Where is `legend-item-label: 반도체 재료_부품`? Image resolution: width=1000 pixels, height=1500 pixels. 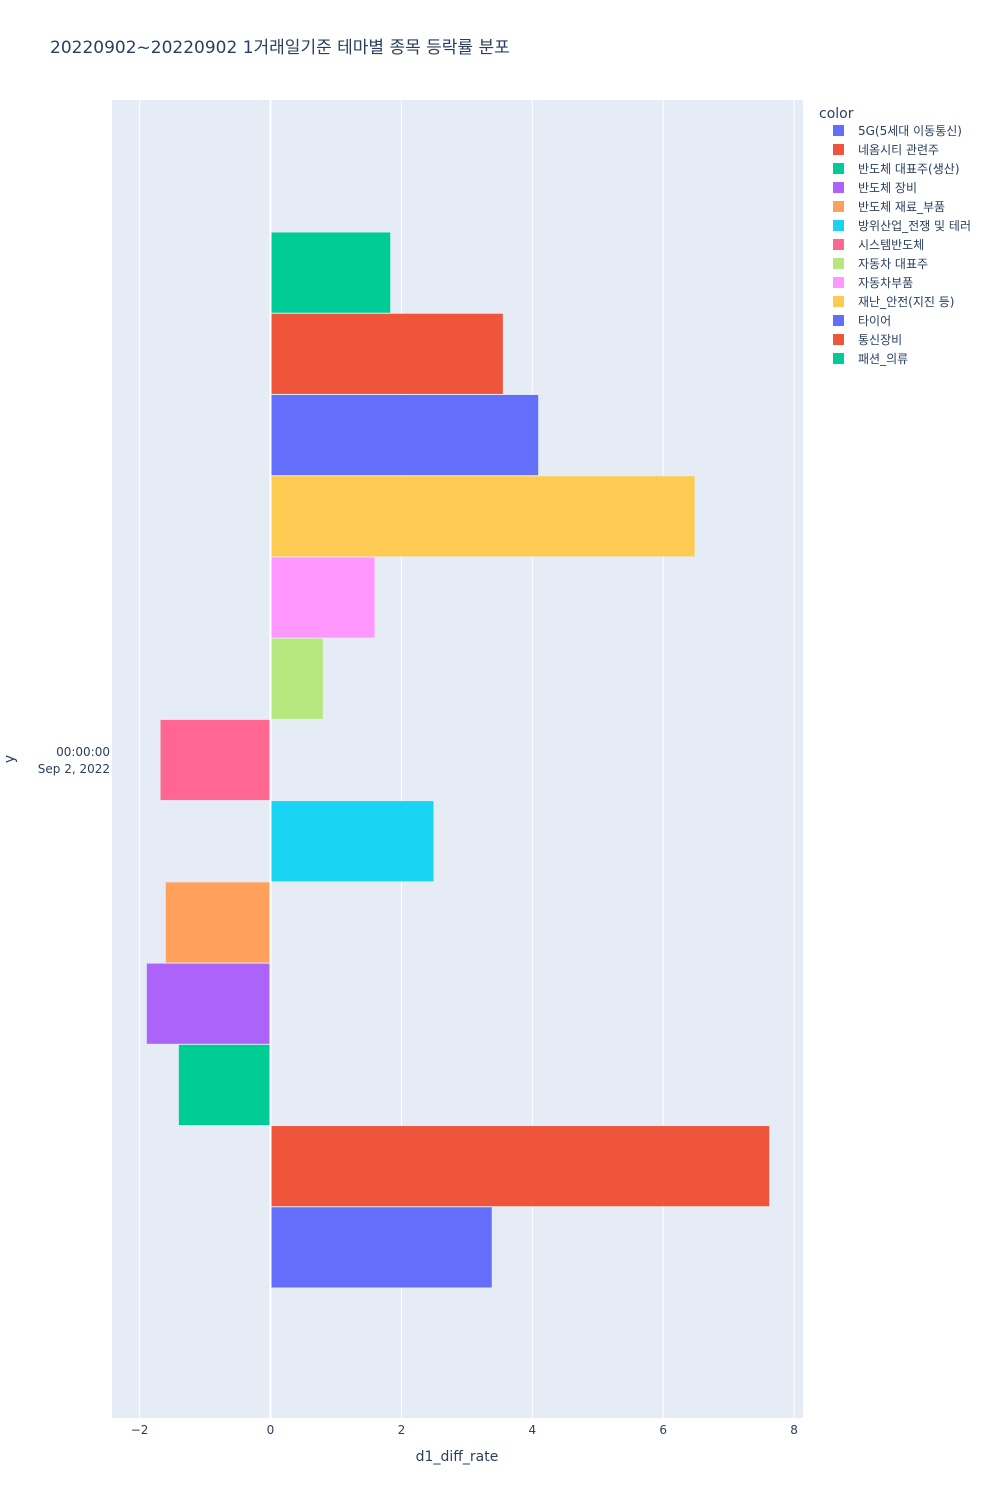 legend-item-label: 반도체 재료_부품 is located at coordinates (901, 207).